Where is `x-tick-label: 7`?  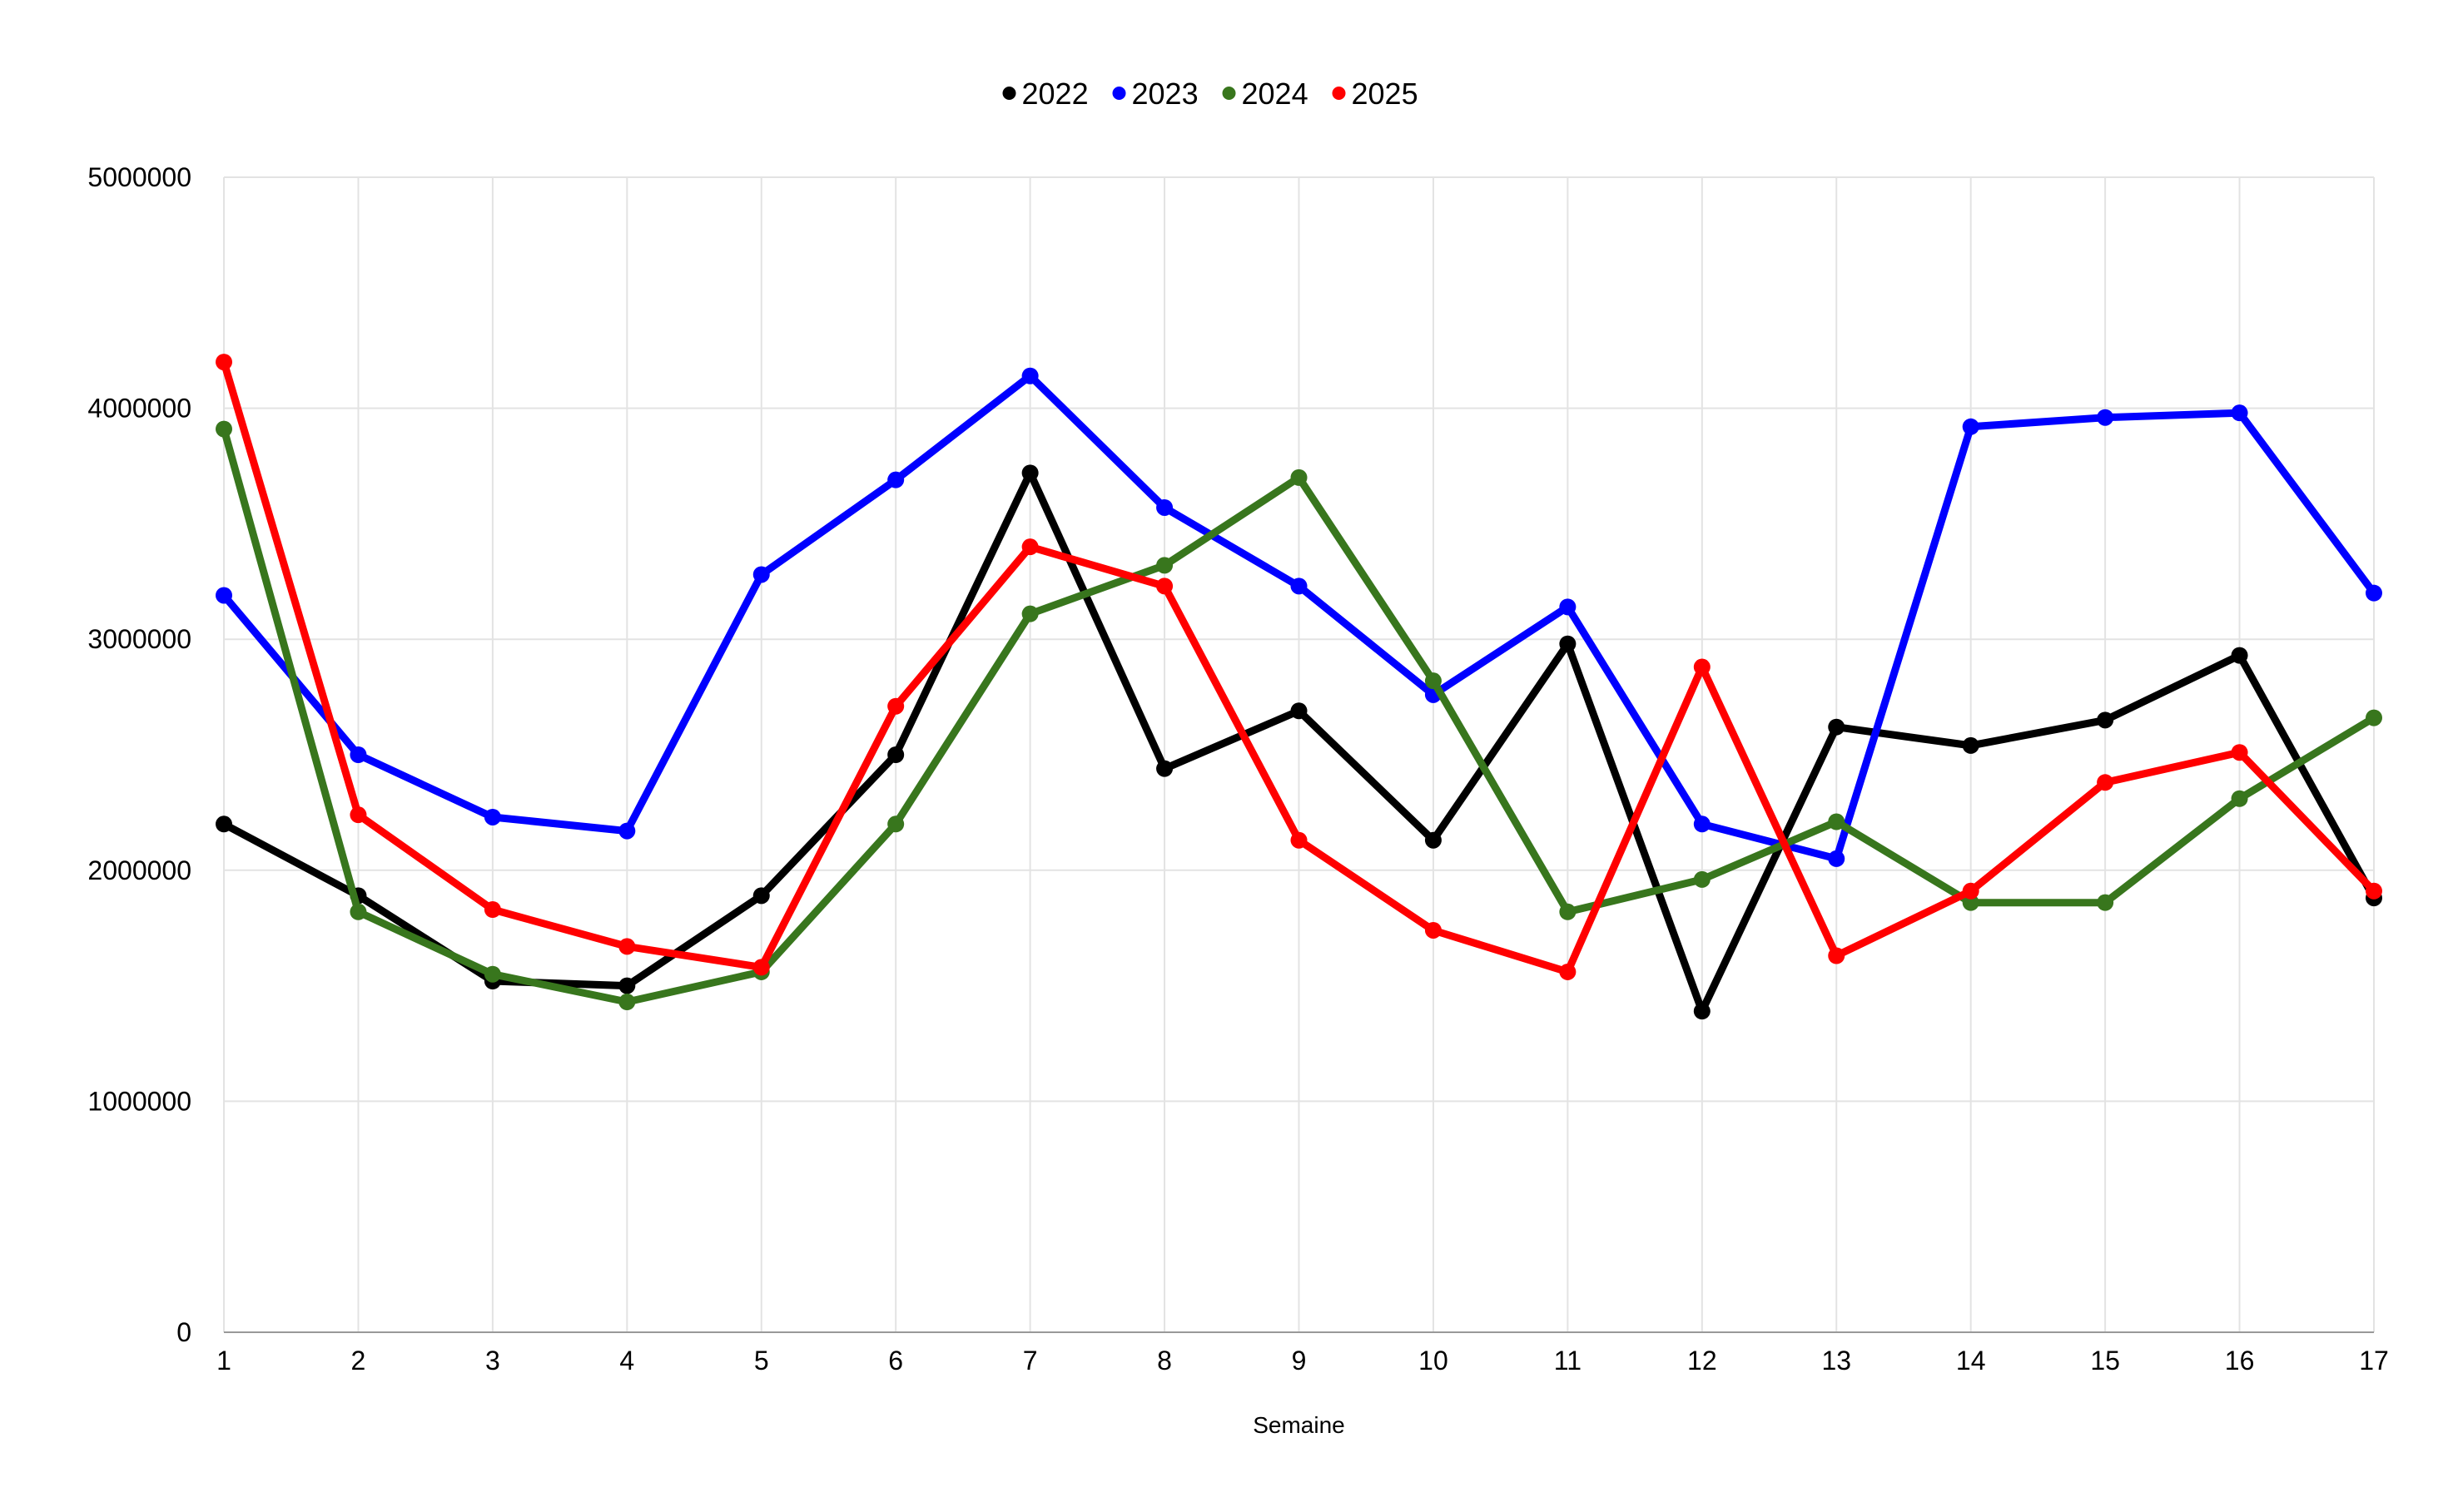
x-tick-label: 7 is located at coordinates (1030, 1361).